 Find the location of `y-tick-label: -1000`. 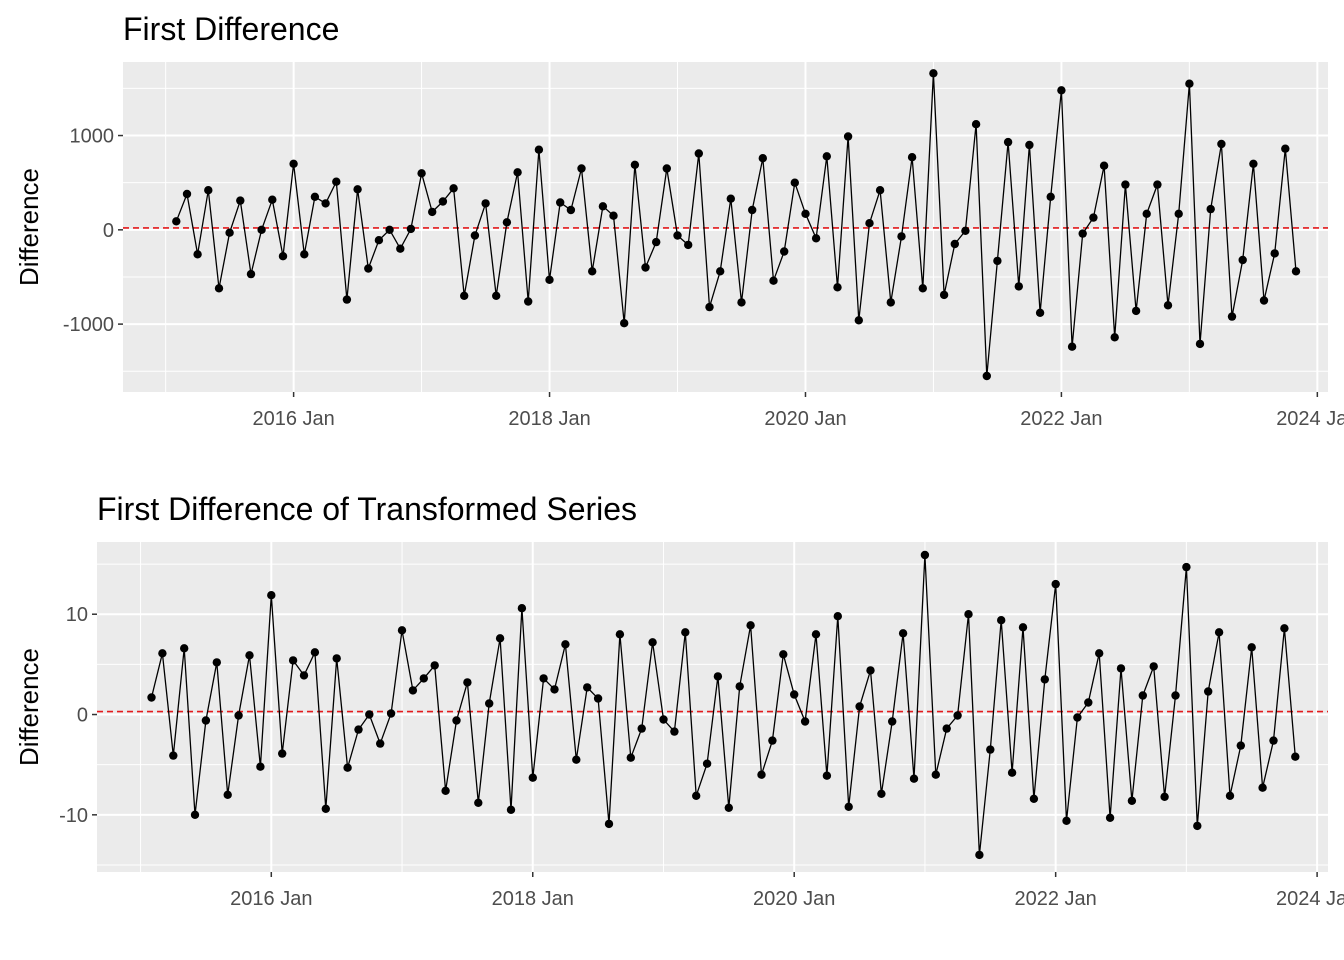

y-tick-label: -1000 is located at coordinates (88, 325).